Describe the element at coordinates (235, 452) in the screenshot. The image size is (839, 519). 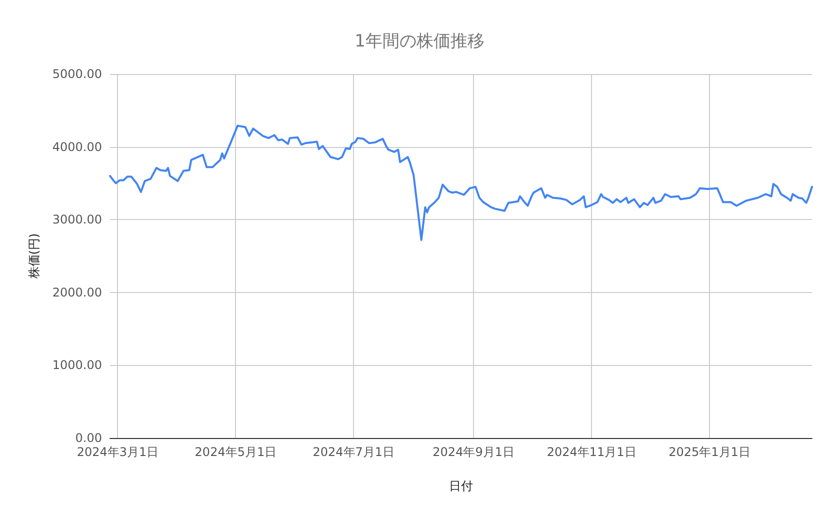
I see `x-tick-label: 2024年5月1日` at that location.